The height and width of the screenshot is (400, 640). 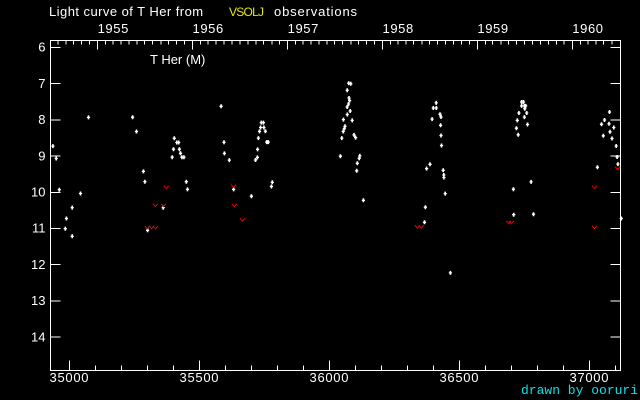 I want to click on svg-text: 12, so click(x=38, y=264).